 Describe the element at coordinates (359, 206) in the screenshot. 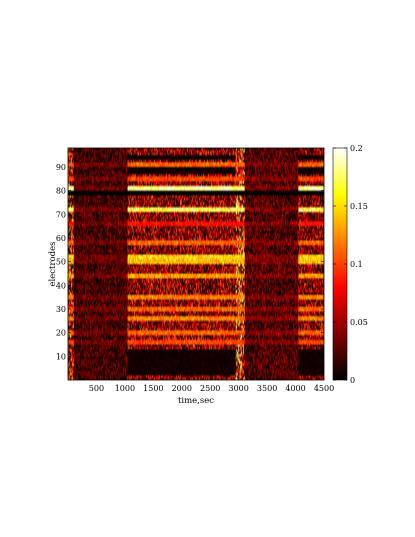

I see `colorbar-tick-label: 0.15` at that location.